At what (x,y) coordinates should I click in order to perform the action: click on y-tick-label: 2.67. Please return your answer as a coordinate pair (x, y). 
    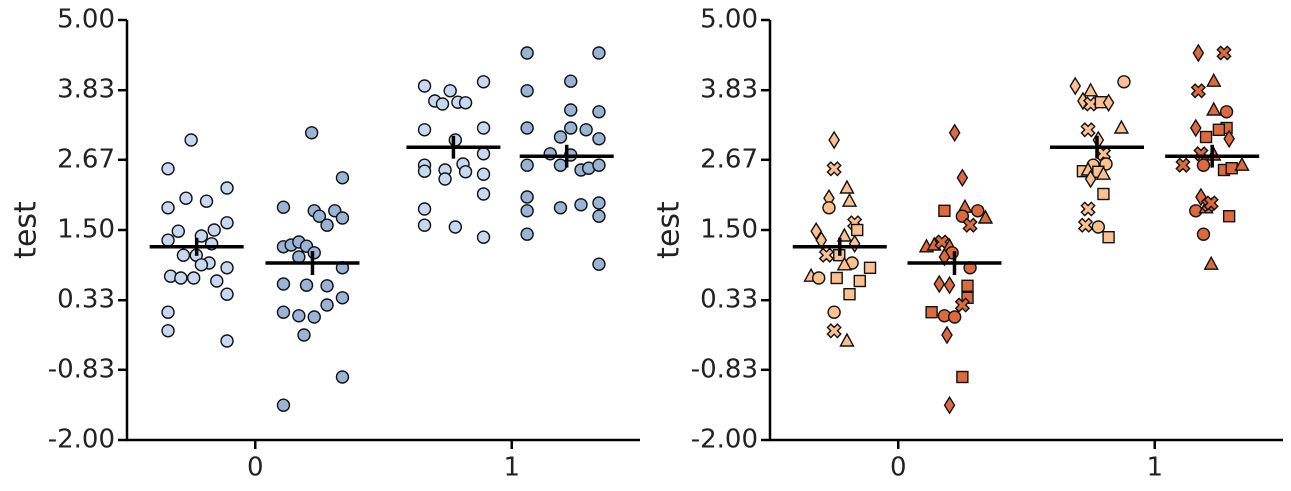
    Looking at the image, I should click on (729, 159).